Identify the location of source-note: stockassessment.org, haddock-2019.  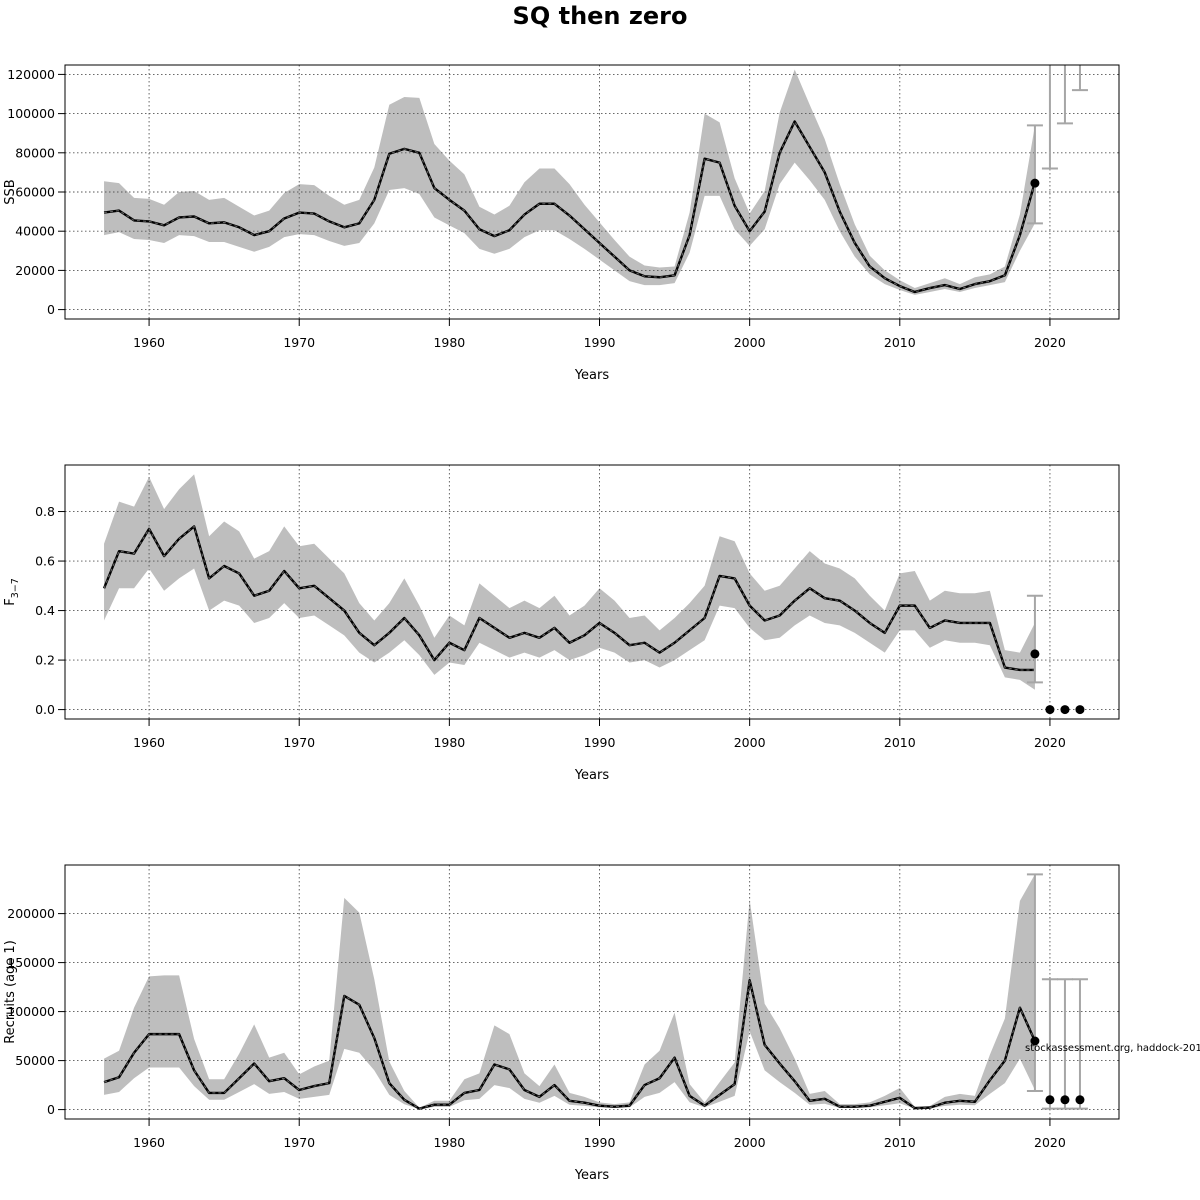
(1112, 1048).